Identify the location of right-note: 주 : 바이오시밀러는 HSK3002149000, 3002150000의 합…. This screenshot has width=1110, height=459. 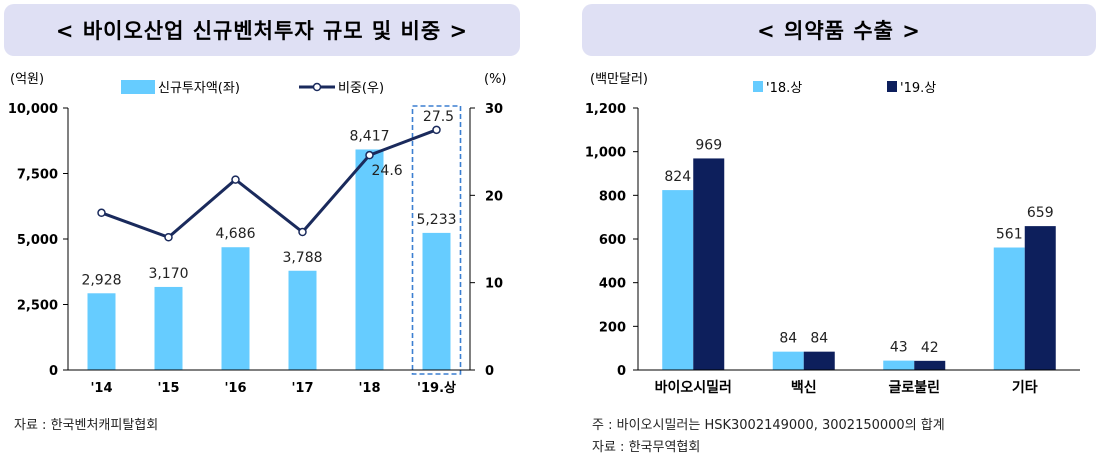
(768, 425).